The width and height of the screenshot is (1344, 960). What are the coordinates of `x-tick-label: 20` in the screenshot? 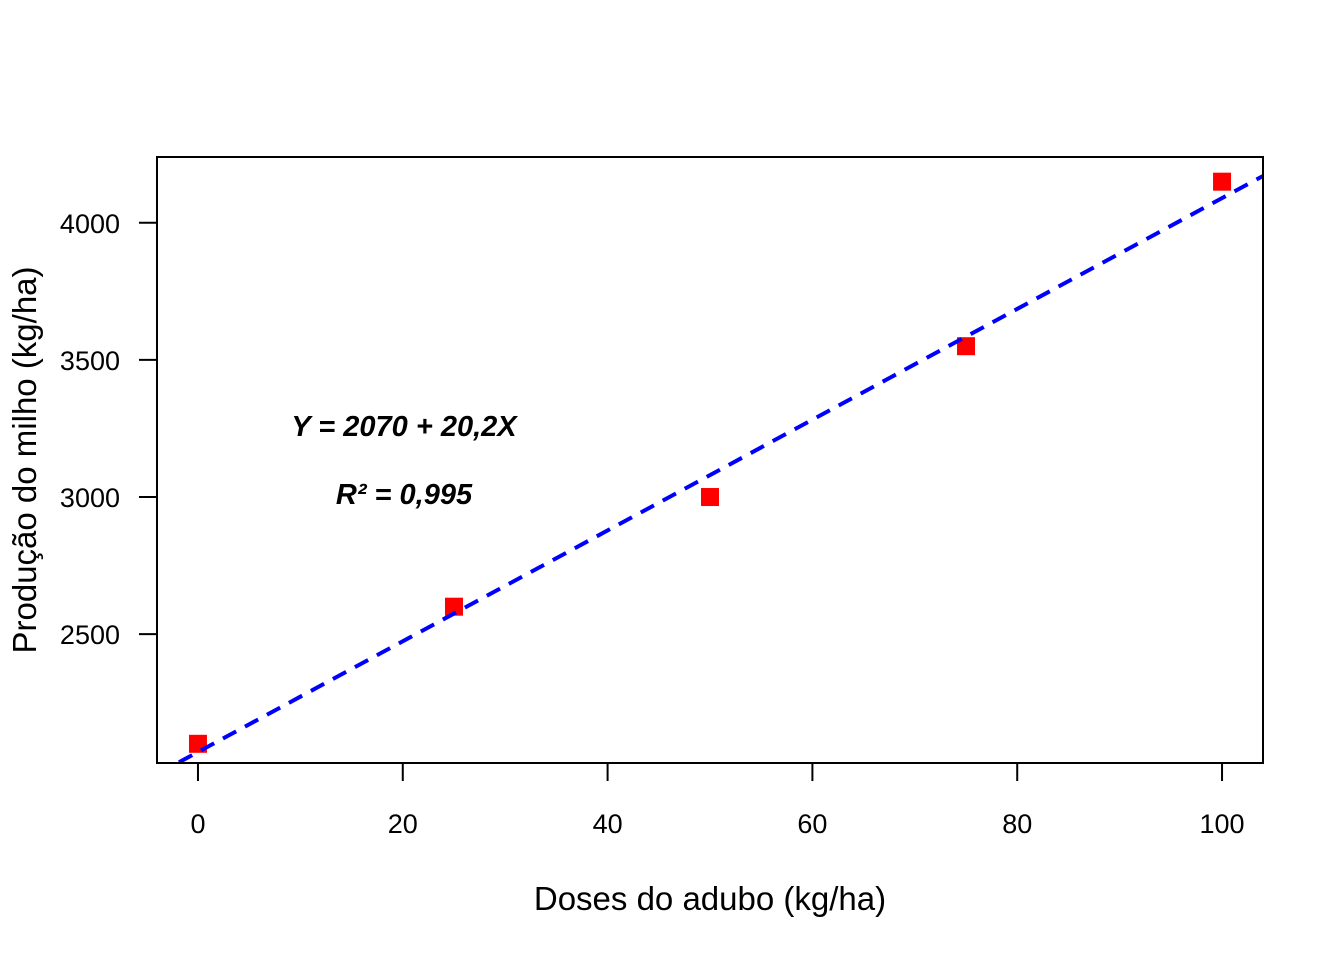 It's located at (403, 824).